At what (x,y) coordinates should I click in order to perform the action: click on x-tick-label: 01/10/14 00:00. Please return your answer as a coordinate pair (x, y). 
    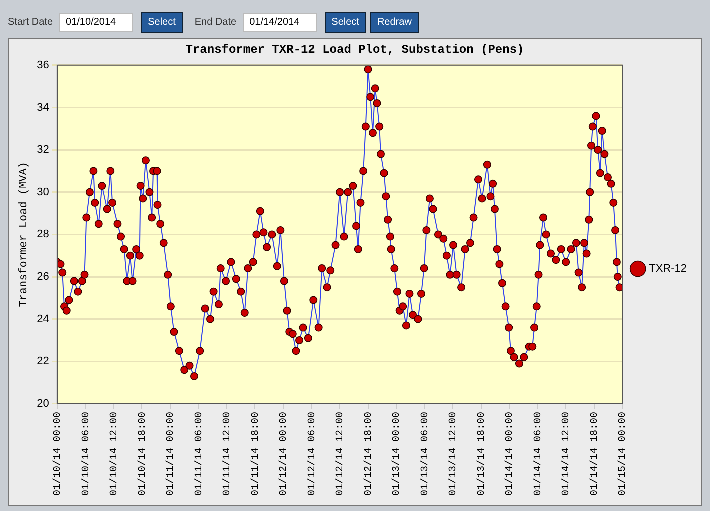
    Looking at the image, I should click on (58, 454).